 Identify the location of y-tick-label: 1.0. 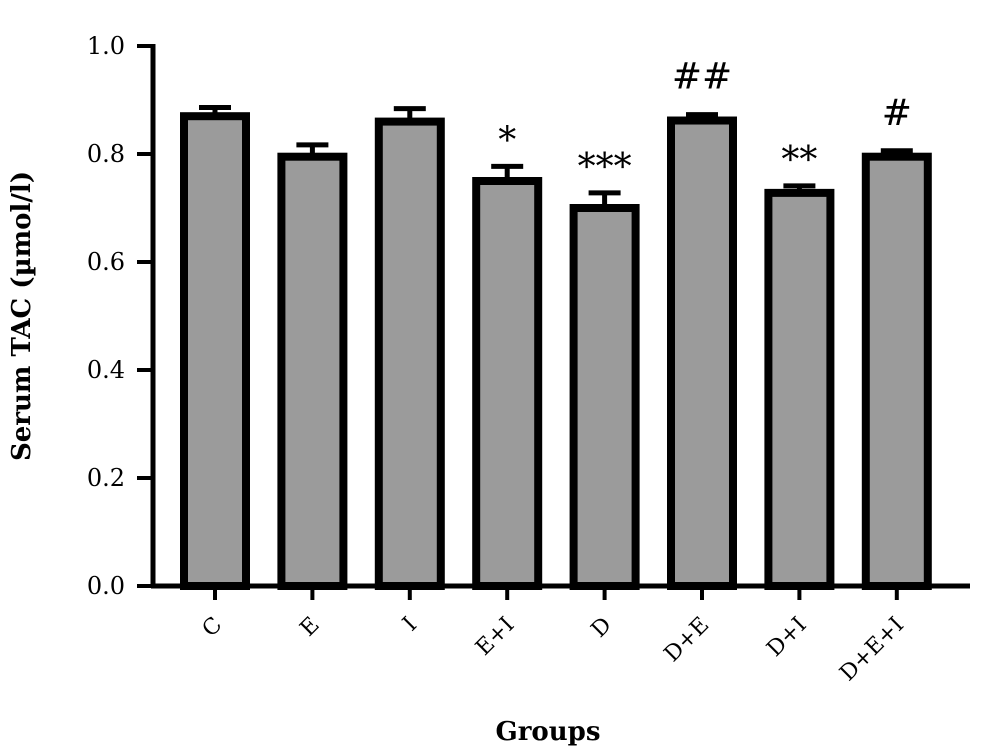
(106, 46).